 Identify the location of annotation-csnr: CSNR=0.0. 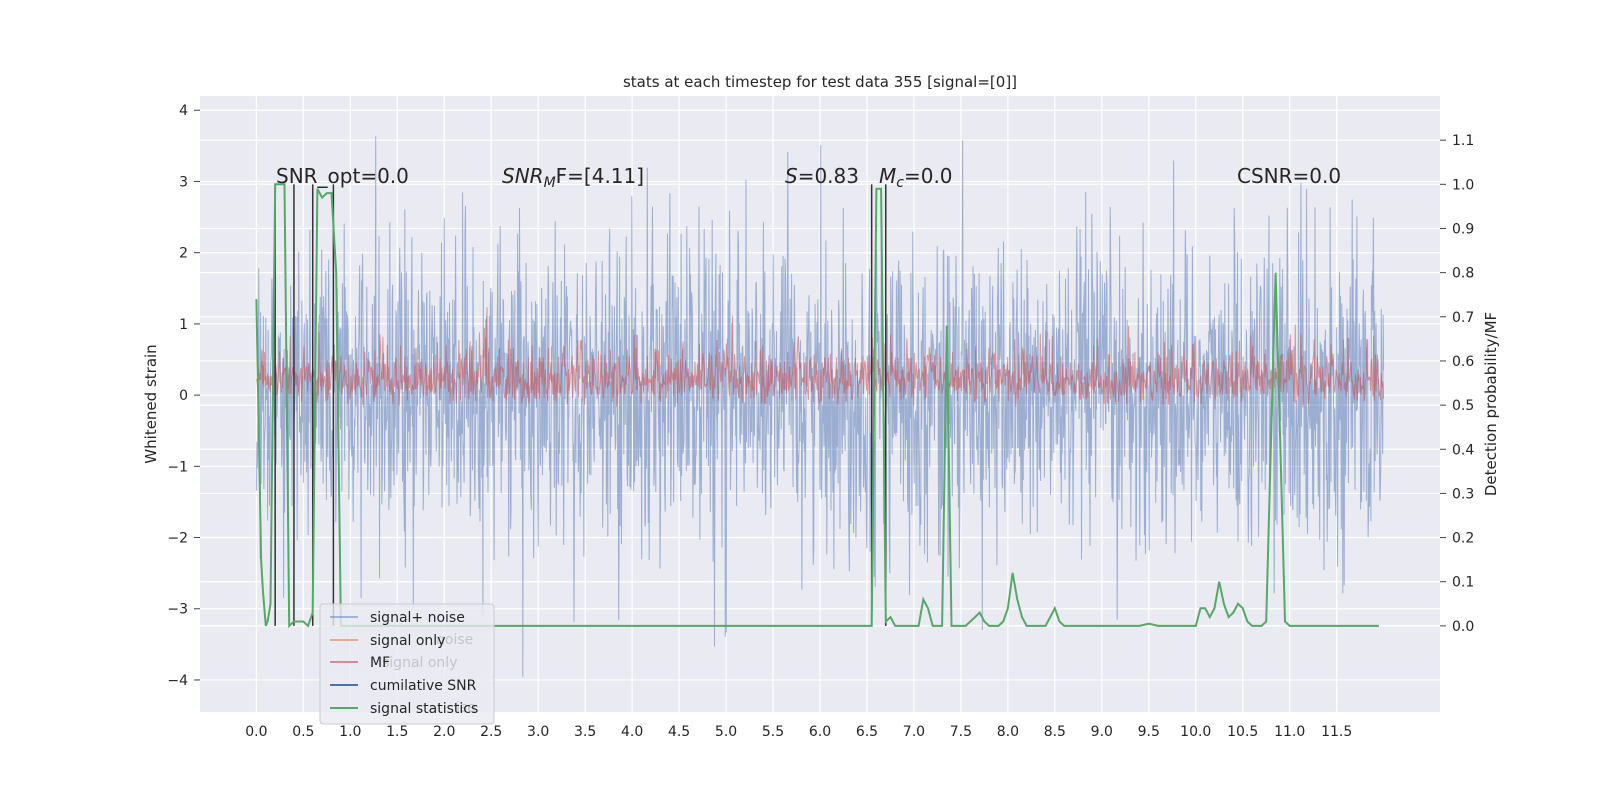
(1289, 176).